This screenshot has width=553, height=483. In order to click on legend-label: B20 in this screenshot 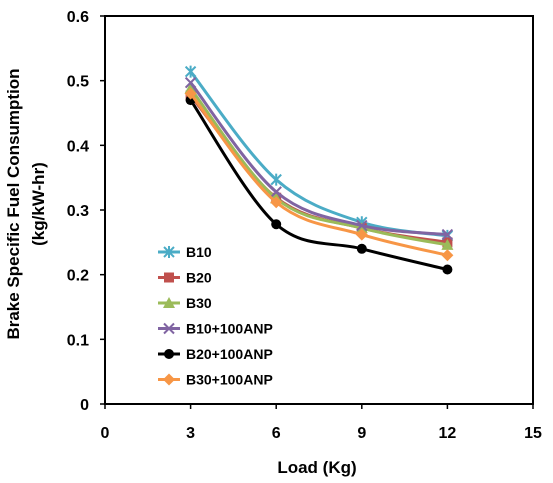, I will do `click(199, 278)`.